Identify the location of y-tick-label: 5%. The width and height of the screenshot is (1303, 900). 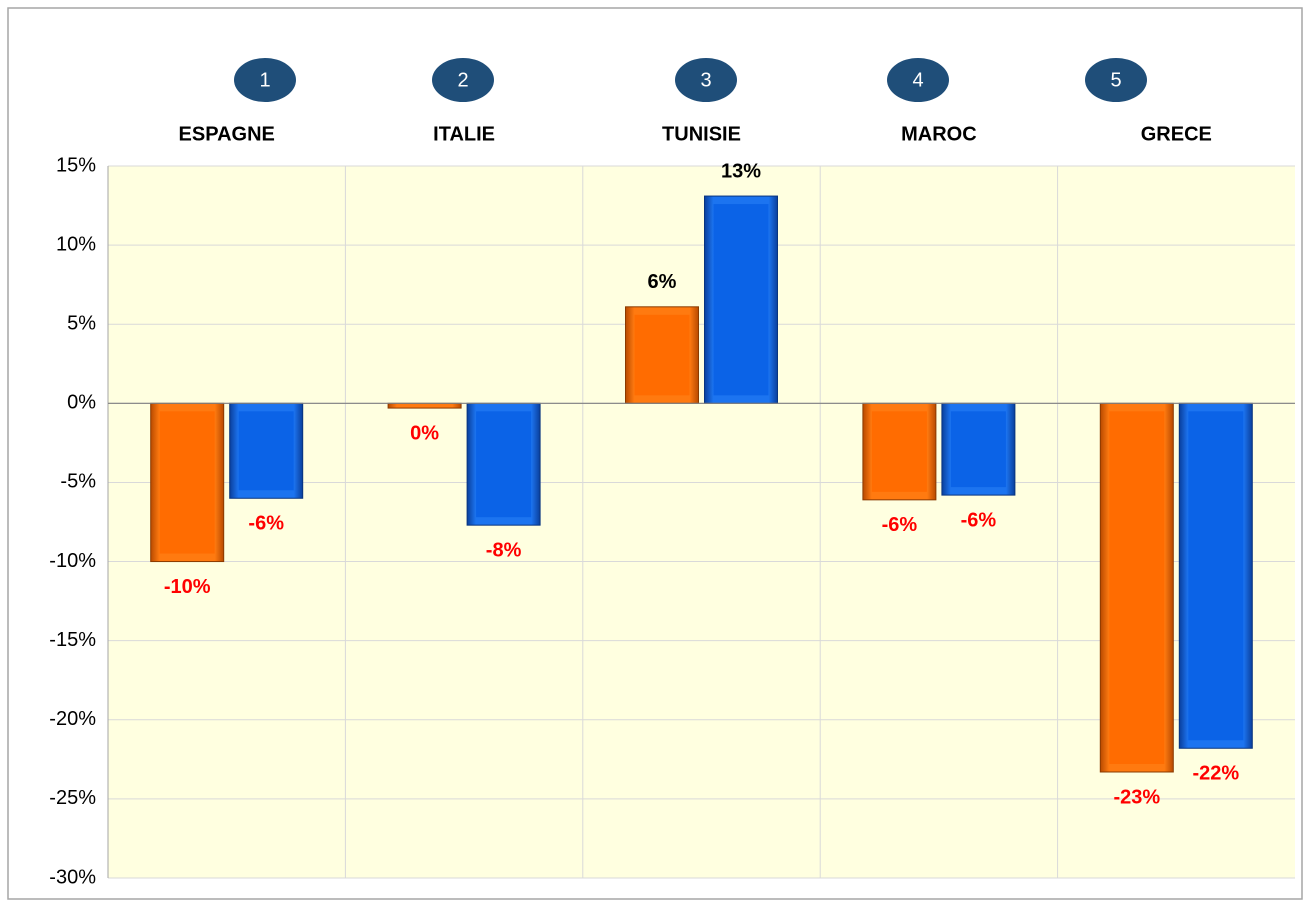
(81, 324).